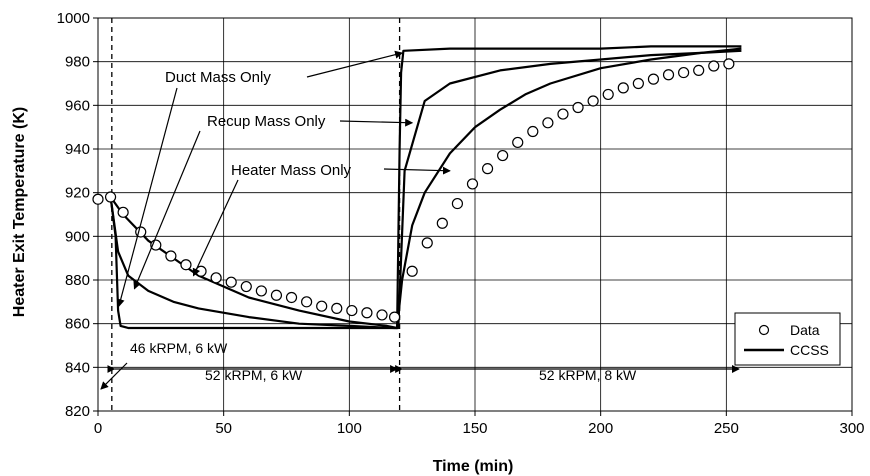 This screenshot has height=476, width=870. I want to click on x-tick-label-6: 300, so click(851, 428).